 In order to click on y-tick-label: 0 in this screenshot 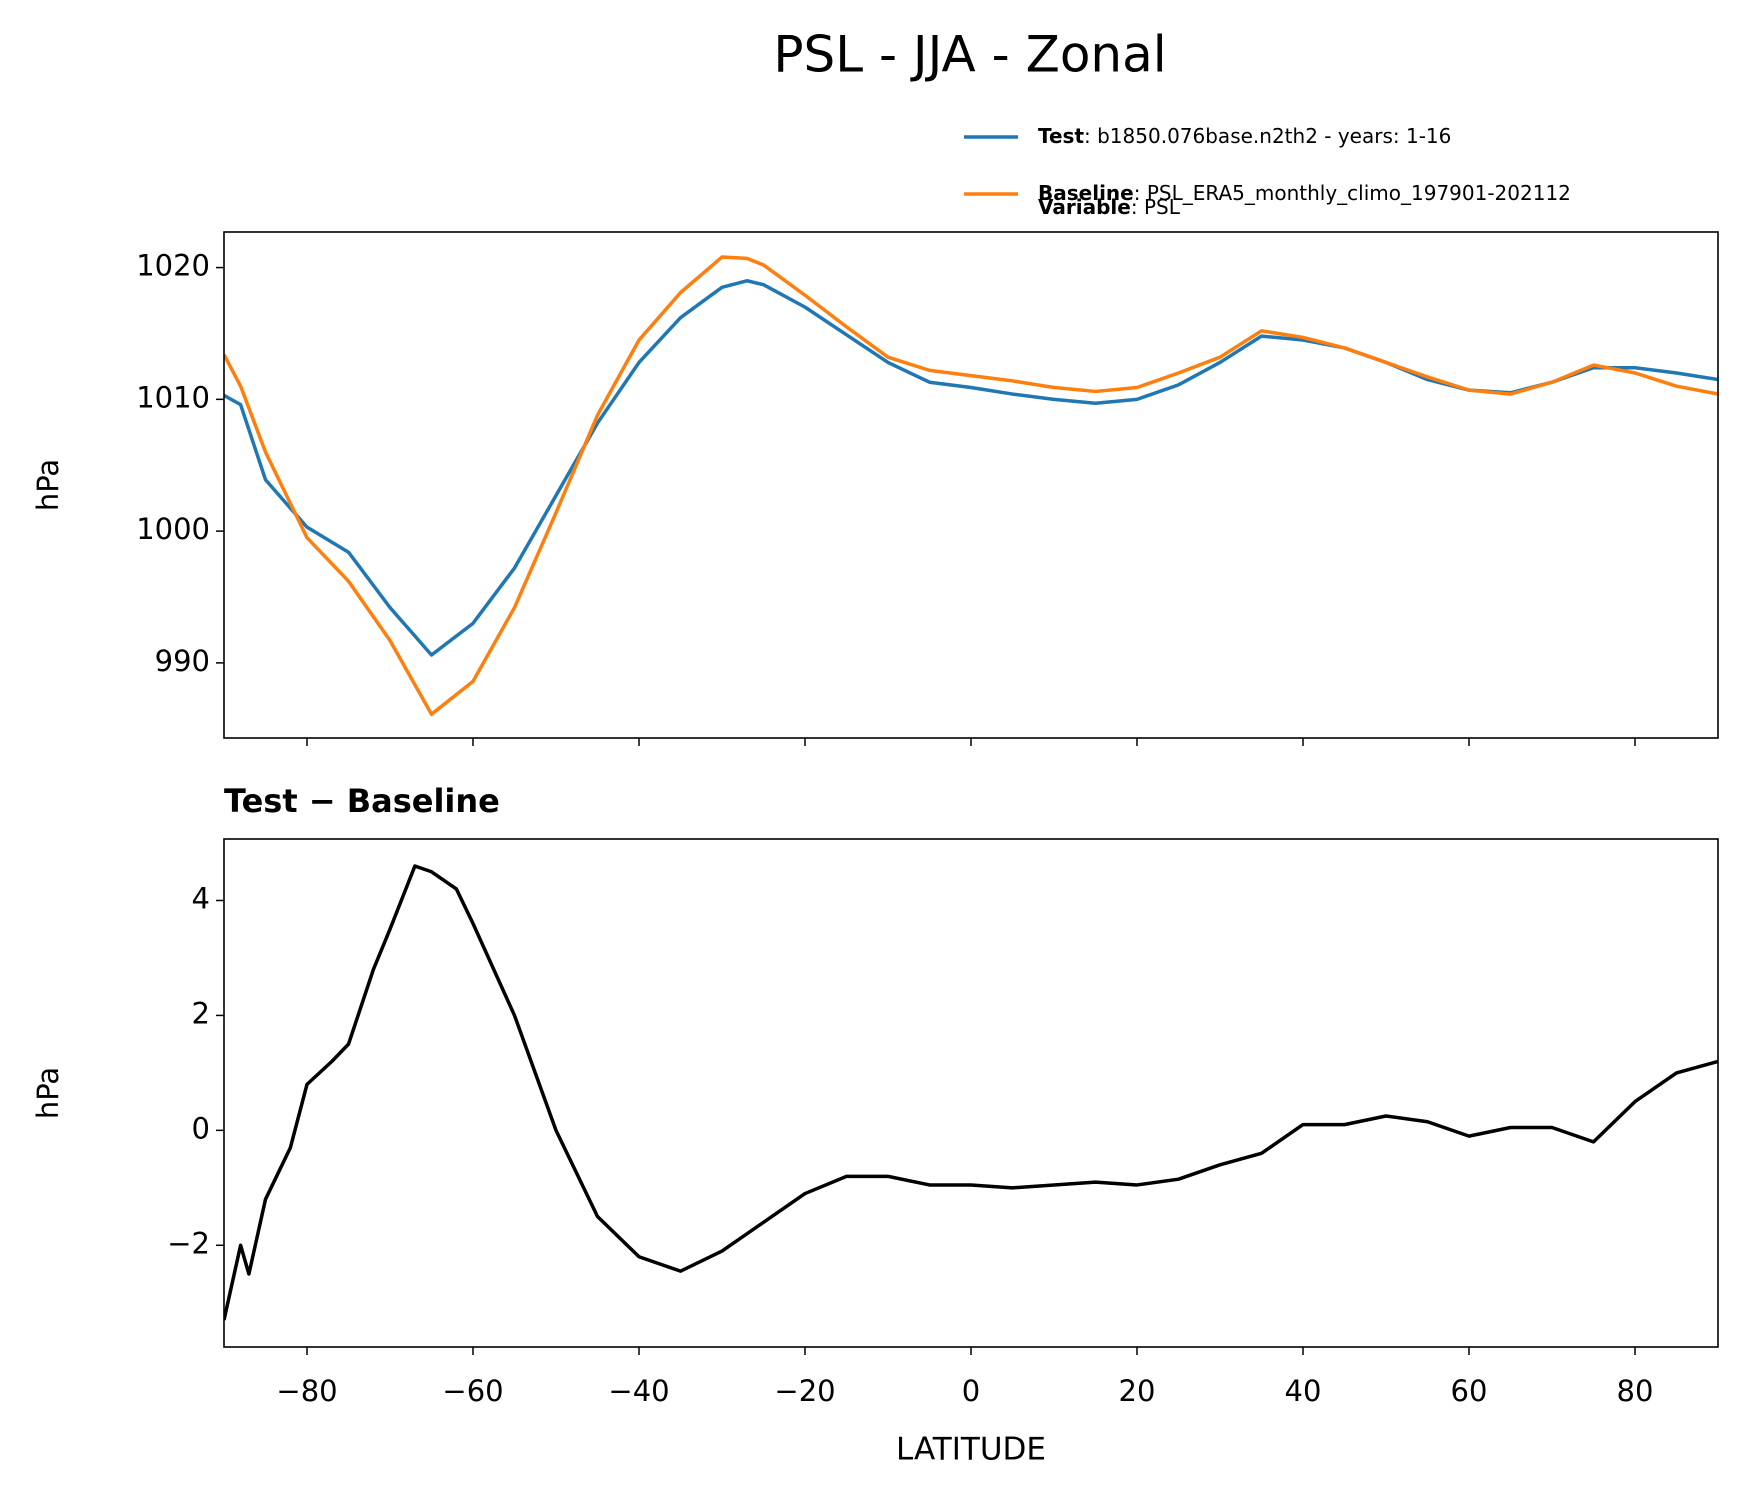, I will do `click(201, 1128)`.